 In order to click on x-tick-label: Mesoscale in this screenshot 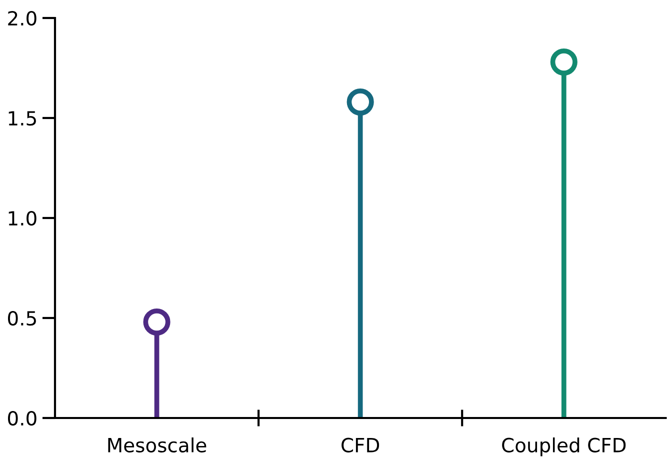, I will do `click(157, 444)`.